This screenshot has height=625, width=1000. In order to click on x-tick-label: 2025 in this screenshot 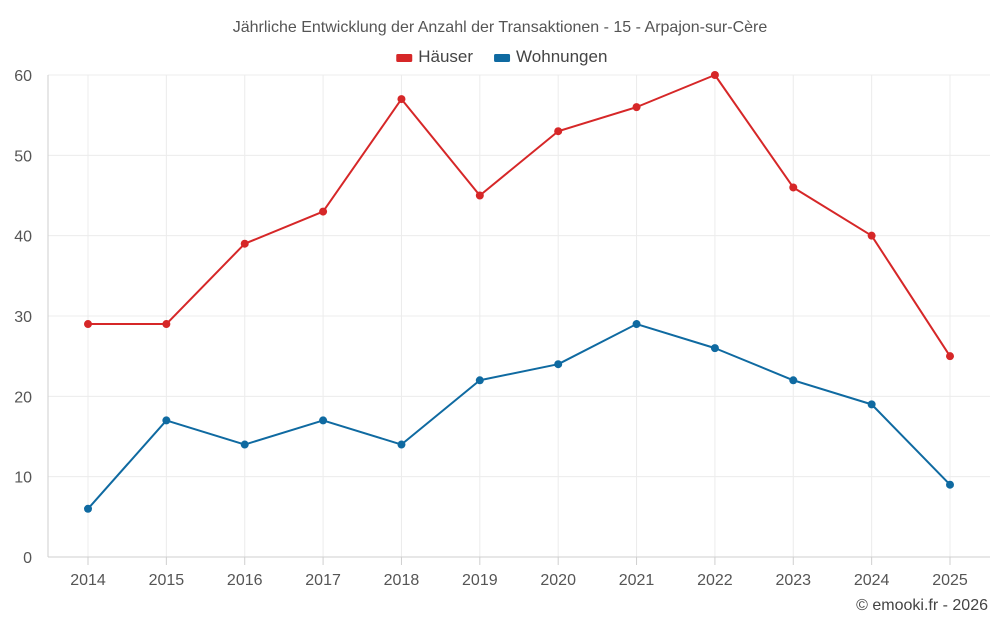, I will do `click(950, 580)`.